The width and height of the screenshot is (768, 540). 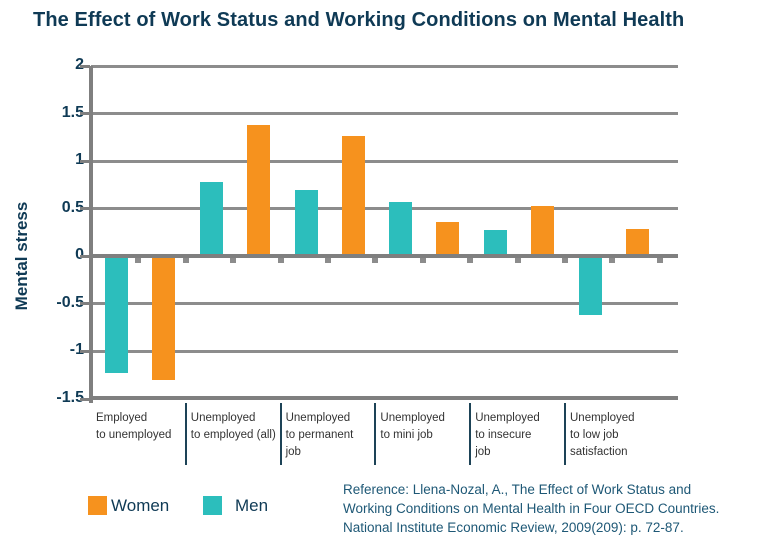 I want to click on y-tick-label-1.5: 1.5, so click(x=72, y=112).